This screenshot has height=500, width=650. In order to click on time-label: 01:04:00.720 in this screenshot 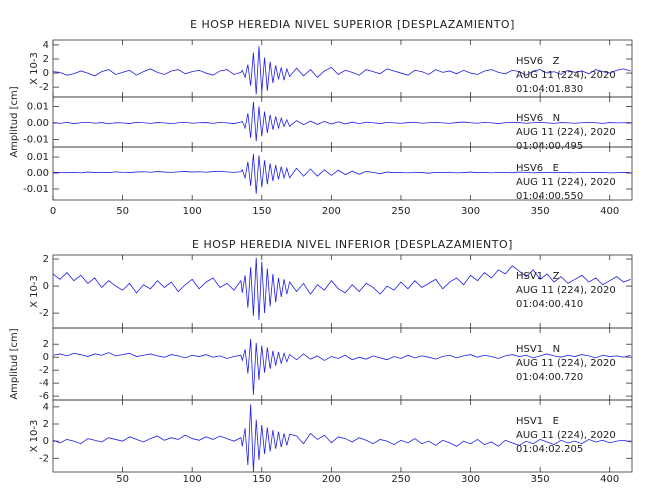, I will do `click(549, 377)`.